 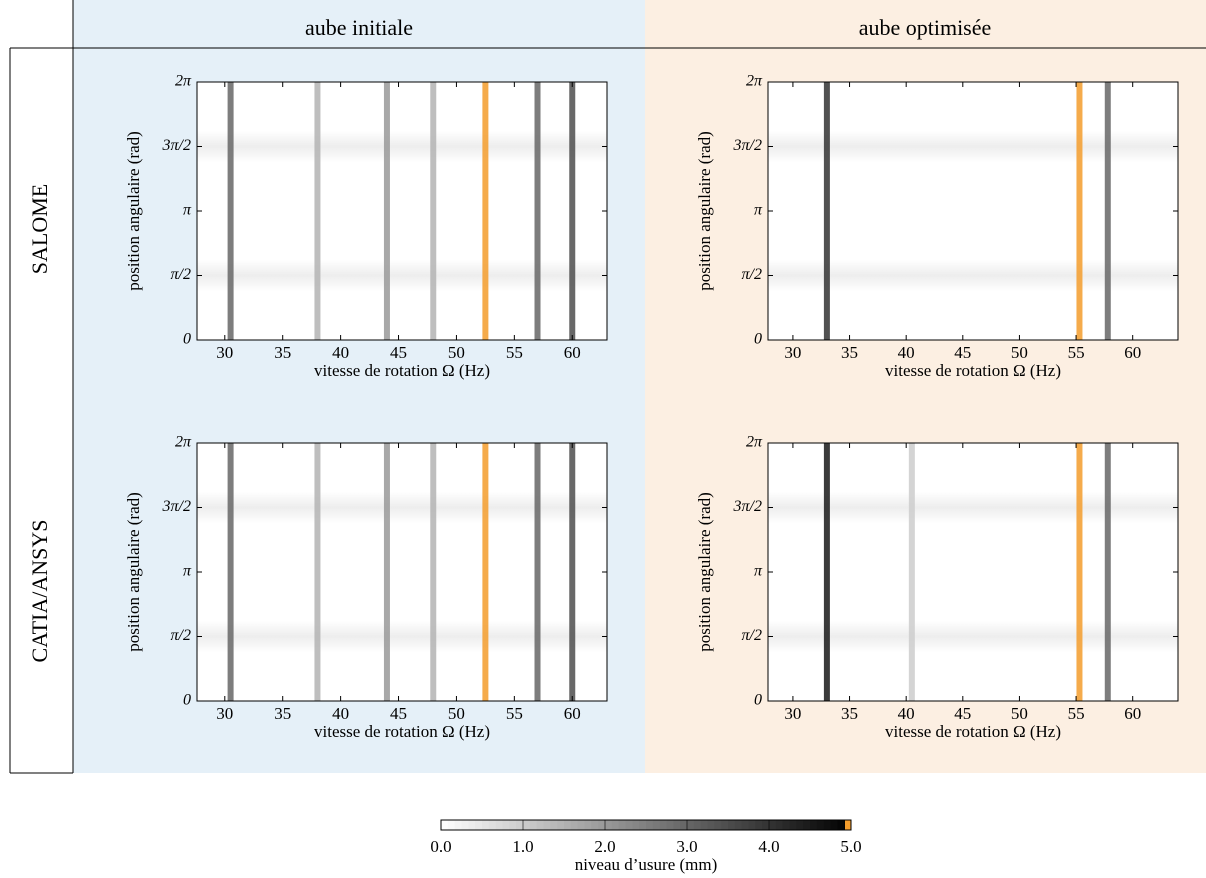 What do you see at coordinates (39, 229) in the screenshot?
I see `row-title: SALOME` at bounding box center [39, 229].